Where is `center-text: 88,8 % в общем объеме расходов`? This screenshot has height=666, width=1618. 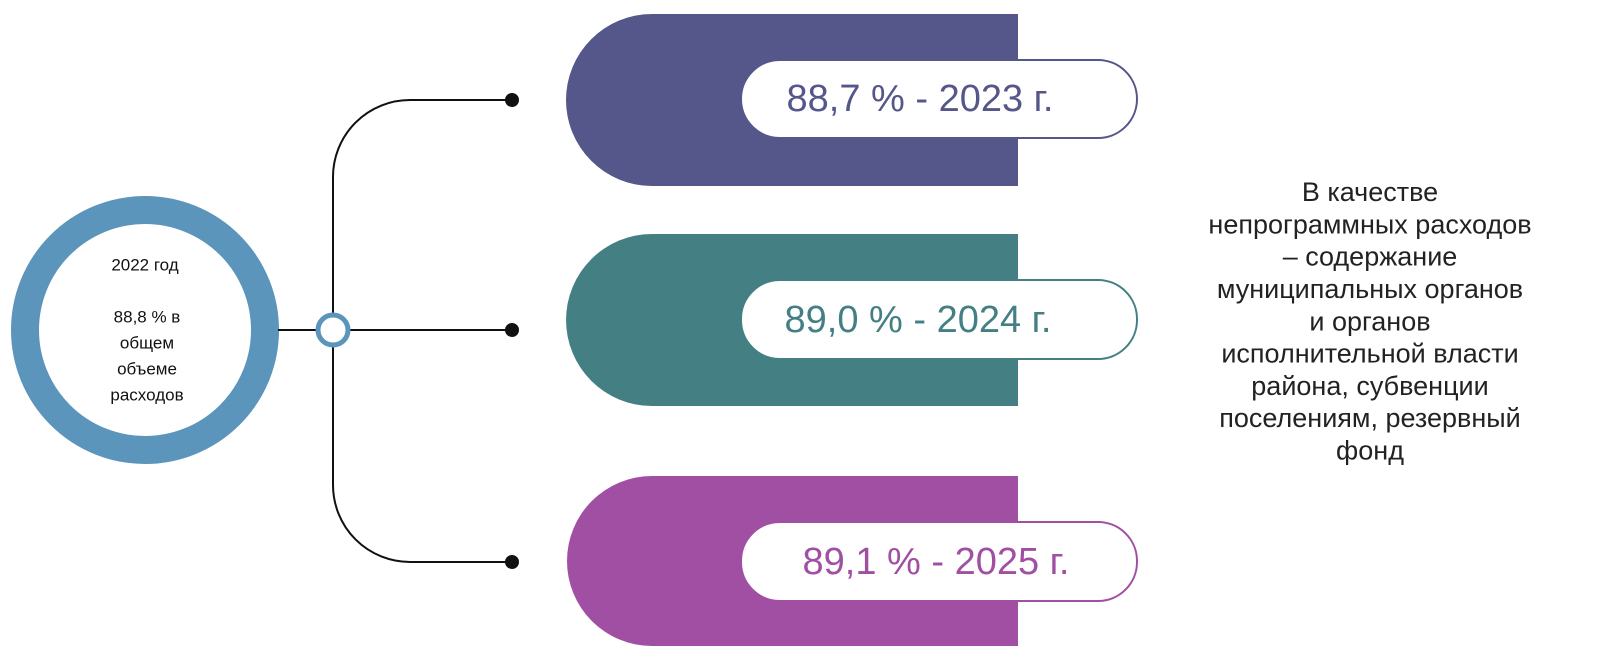 center-text: 88,8 % в общем объеме расходов is located at coordinates (146, 355).